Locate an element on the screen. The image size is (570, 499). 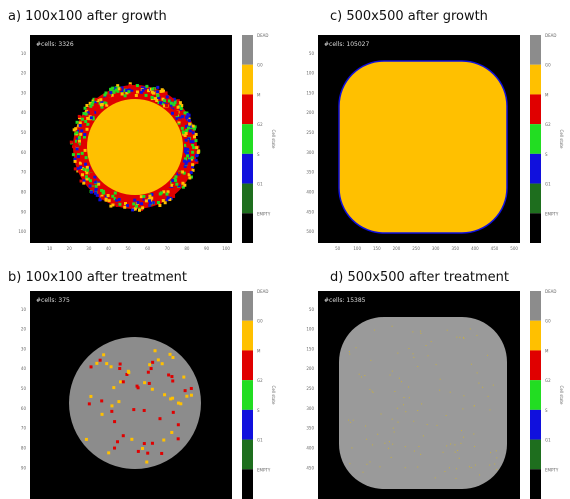
x-tick-label: 500 is located at coordinates (514, 248).